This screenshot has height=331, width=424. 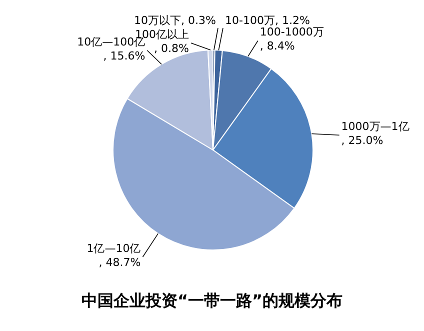 What do you see at coordinates (212, 300) in the screenshot?
I see `text: 中国企业投资“一带一路”的规模分布` at bounding box center [212, 300].